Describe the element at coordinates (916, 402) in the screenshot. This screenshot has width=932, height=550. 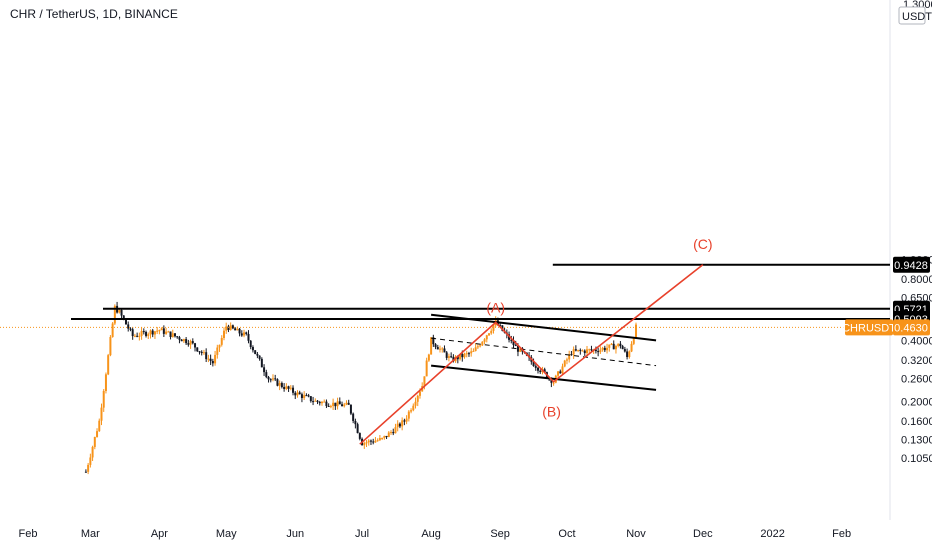
I see `y-tick-label: 0.2000` at that location.